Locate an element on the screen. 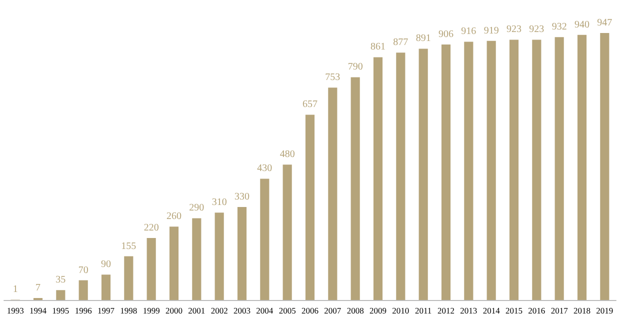 Image resolution: width=620 pixels, height=320 pixels. x-tick-label: 2011 is located at coordinates (423, 311).